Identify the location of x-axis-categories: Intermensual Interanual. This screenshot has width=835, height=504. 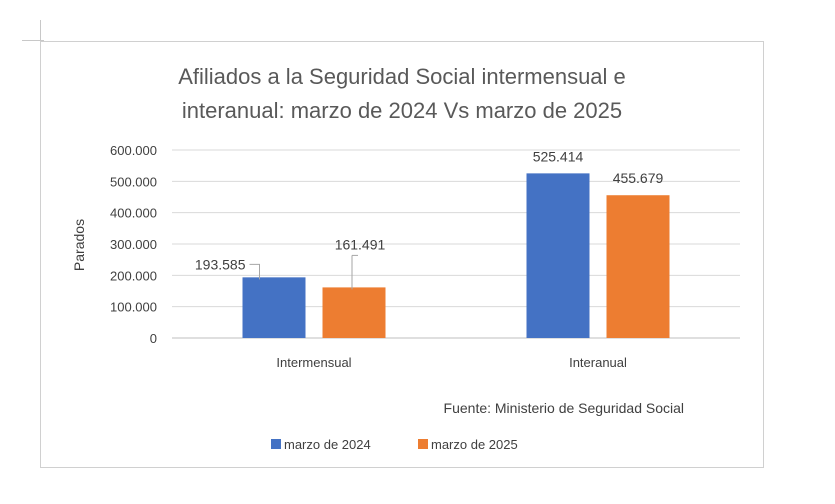
(451, 362).